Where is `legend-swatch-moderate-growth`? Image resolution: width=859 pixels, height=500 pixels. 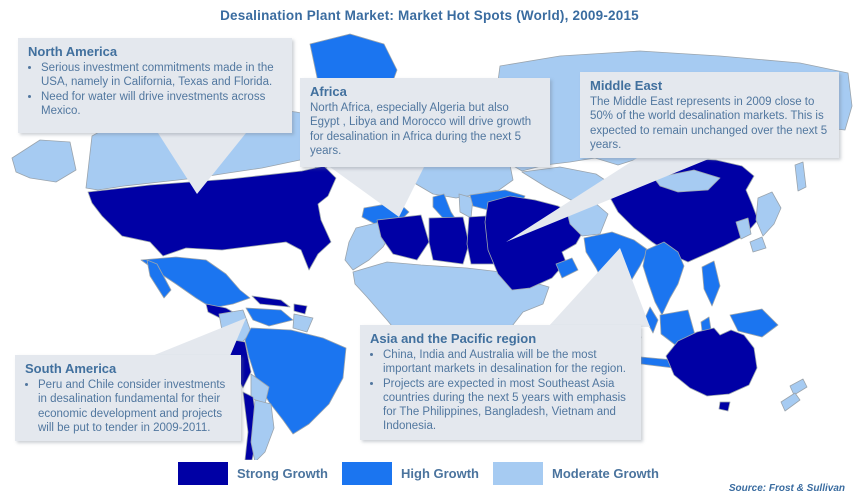 legend-swatch-moderate-growth is located at coordinates (518, 473).